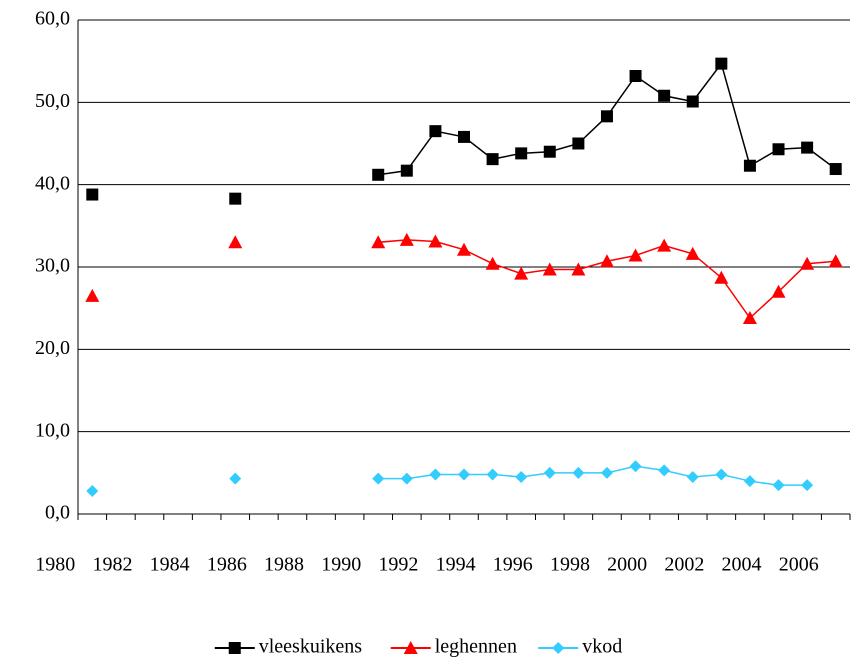  Describe the element at coordinates (170, 565) in the screenshot. I see `x-tick-label: 1984` at that location.